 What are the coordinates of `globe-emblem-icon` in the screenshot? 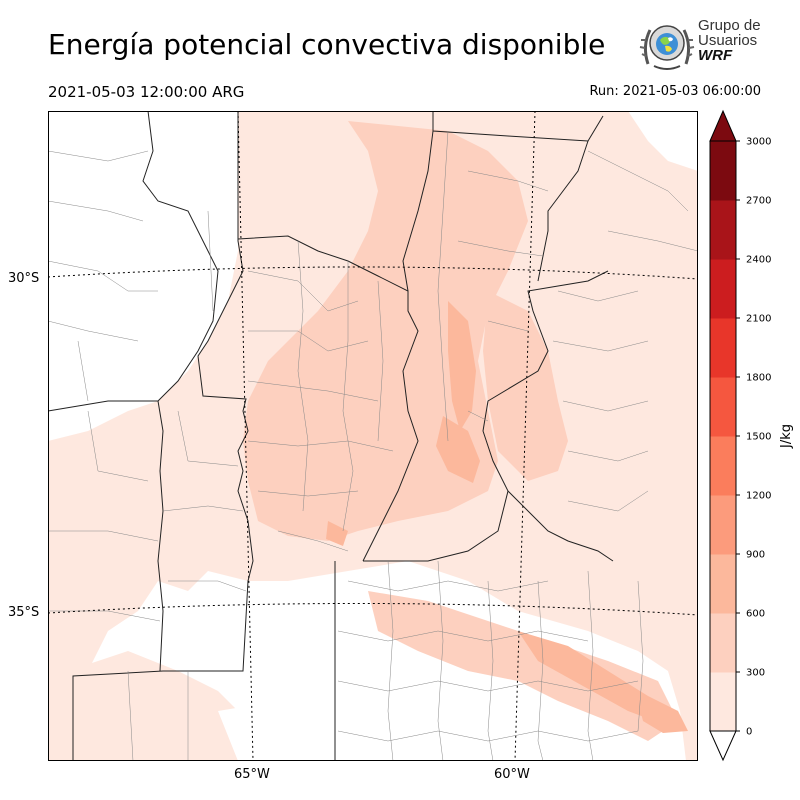 It's located at (667, 47).